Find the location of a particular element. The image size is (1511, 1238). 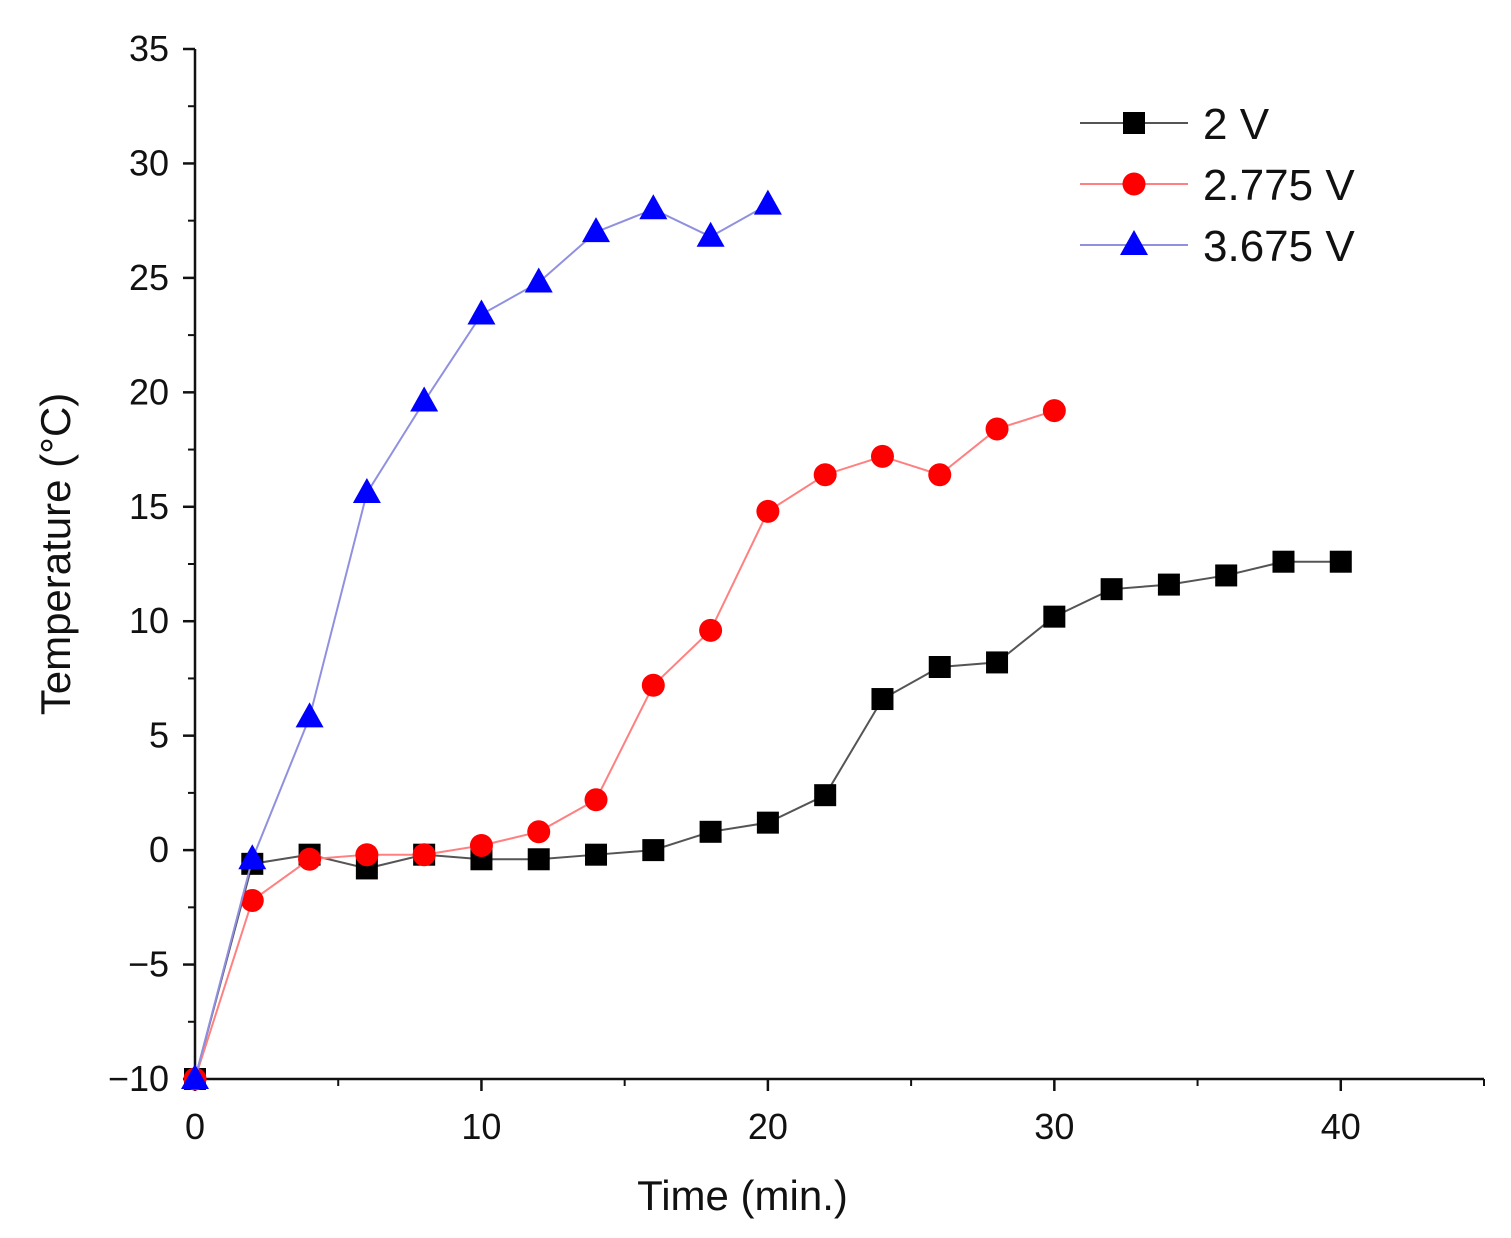

legend: 2 V 2.775 V 3.675 V is located at coordinates (1217, 185).